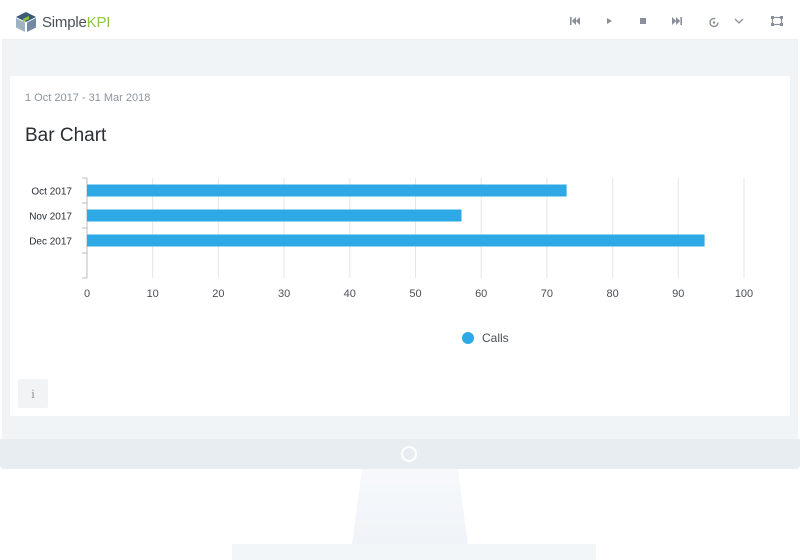  Describe the element at coordinates (777, 21) in the screenshot. I see `fullscreen-icon` at that location.